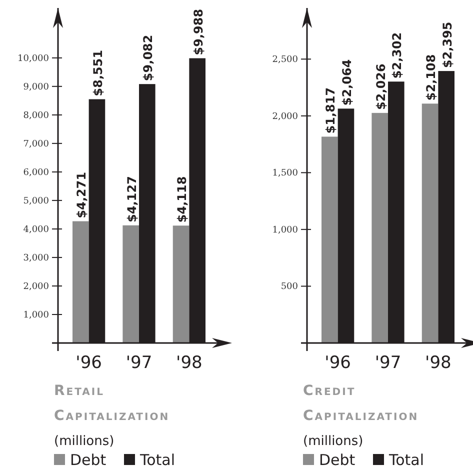 Image resolution: width=473 pixels, height=476 pixels. What do you see at coordinates (381, 87) in the screenshot?
I see `data-label: $2,026` at bounding box center [381, 87].